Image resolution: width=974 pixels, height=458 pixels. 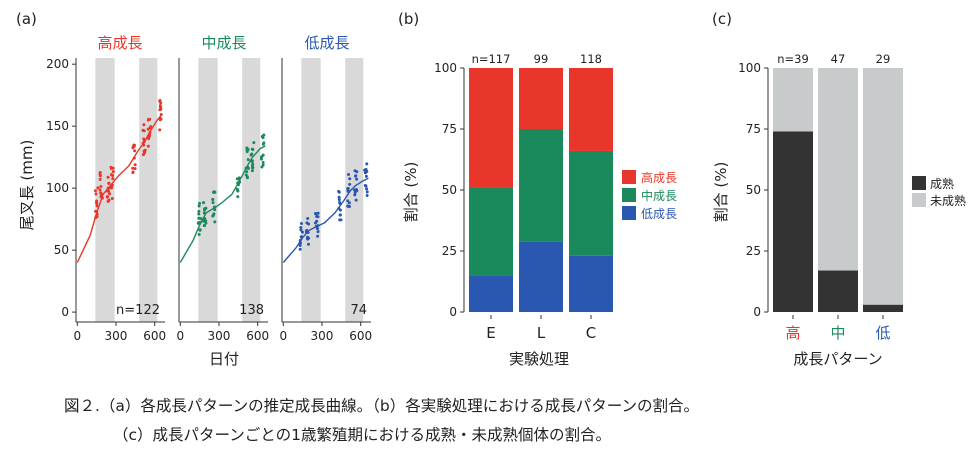 I want to click on panel-a-ylabel: 尾叉長 (mm), so click(x=27, y=185).